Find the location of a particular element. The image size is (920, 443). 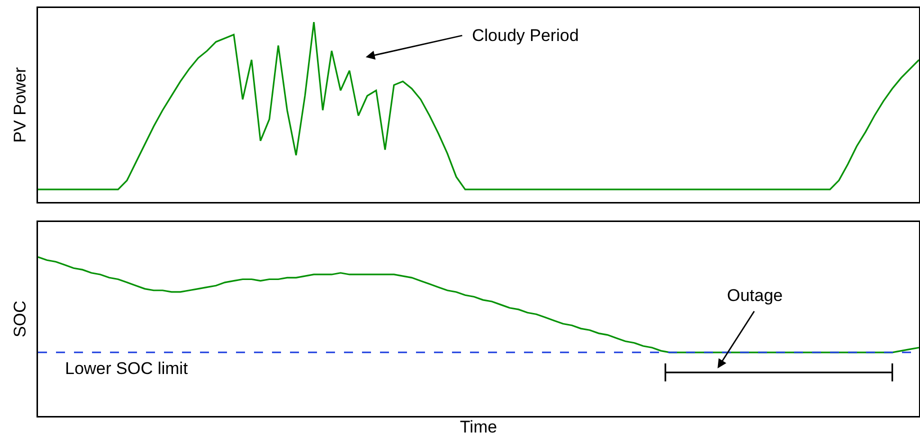

annotation: Cloudy Period is located at coordinates (525, 35).